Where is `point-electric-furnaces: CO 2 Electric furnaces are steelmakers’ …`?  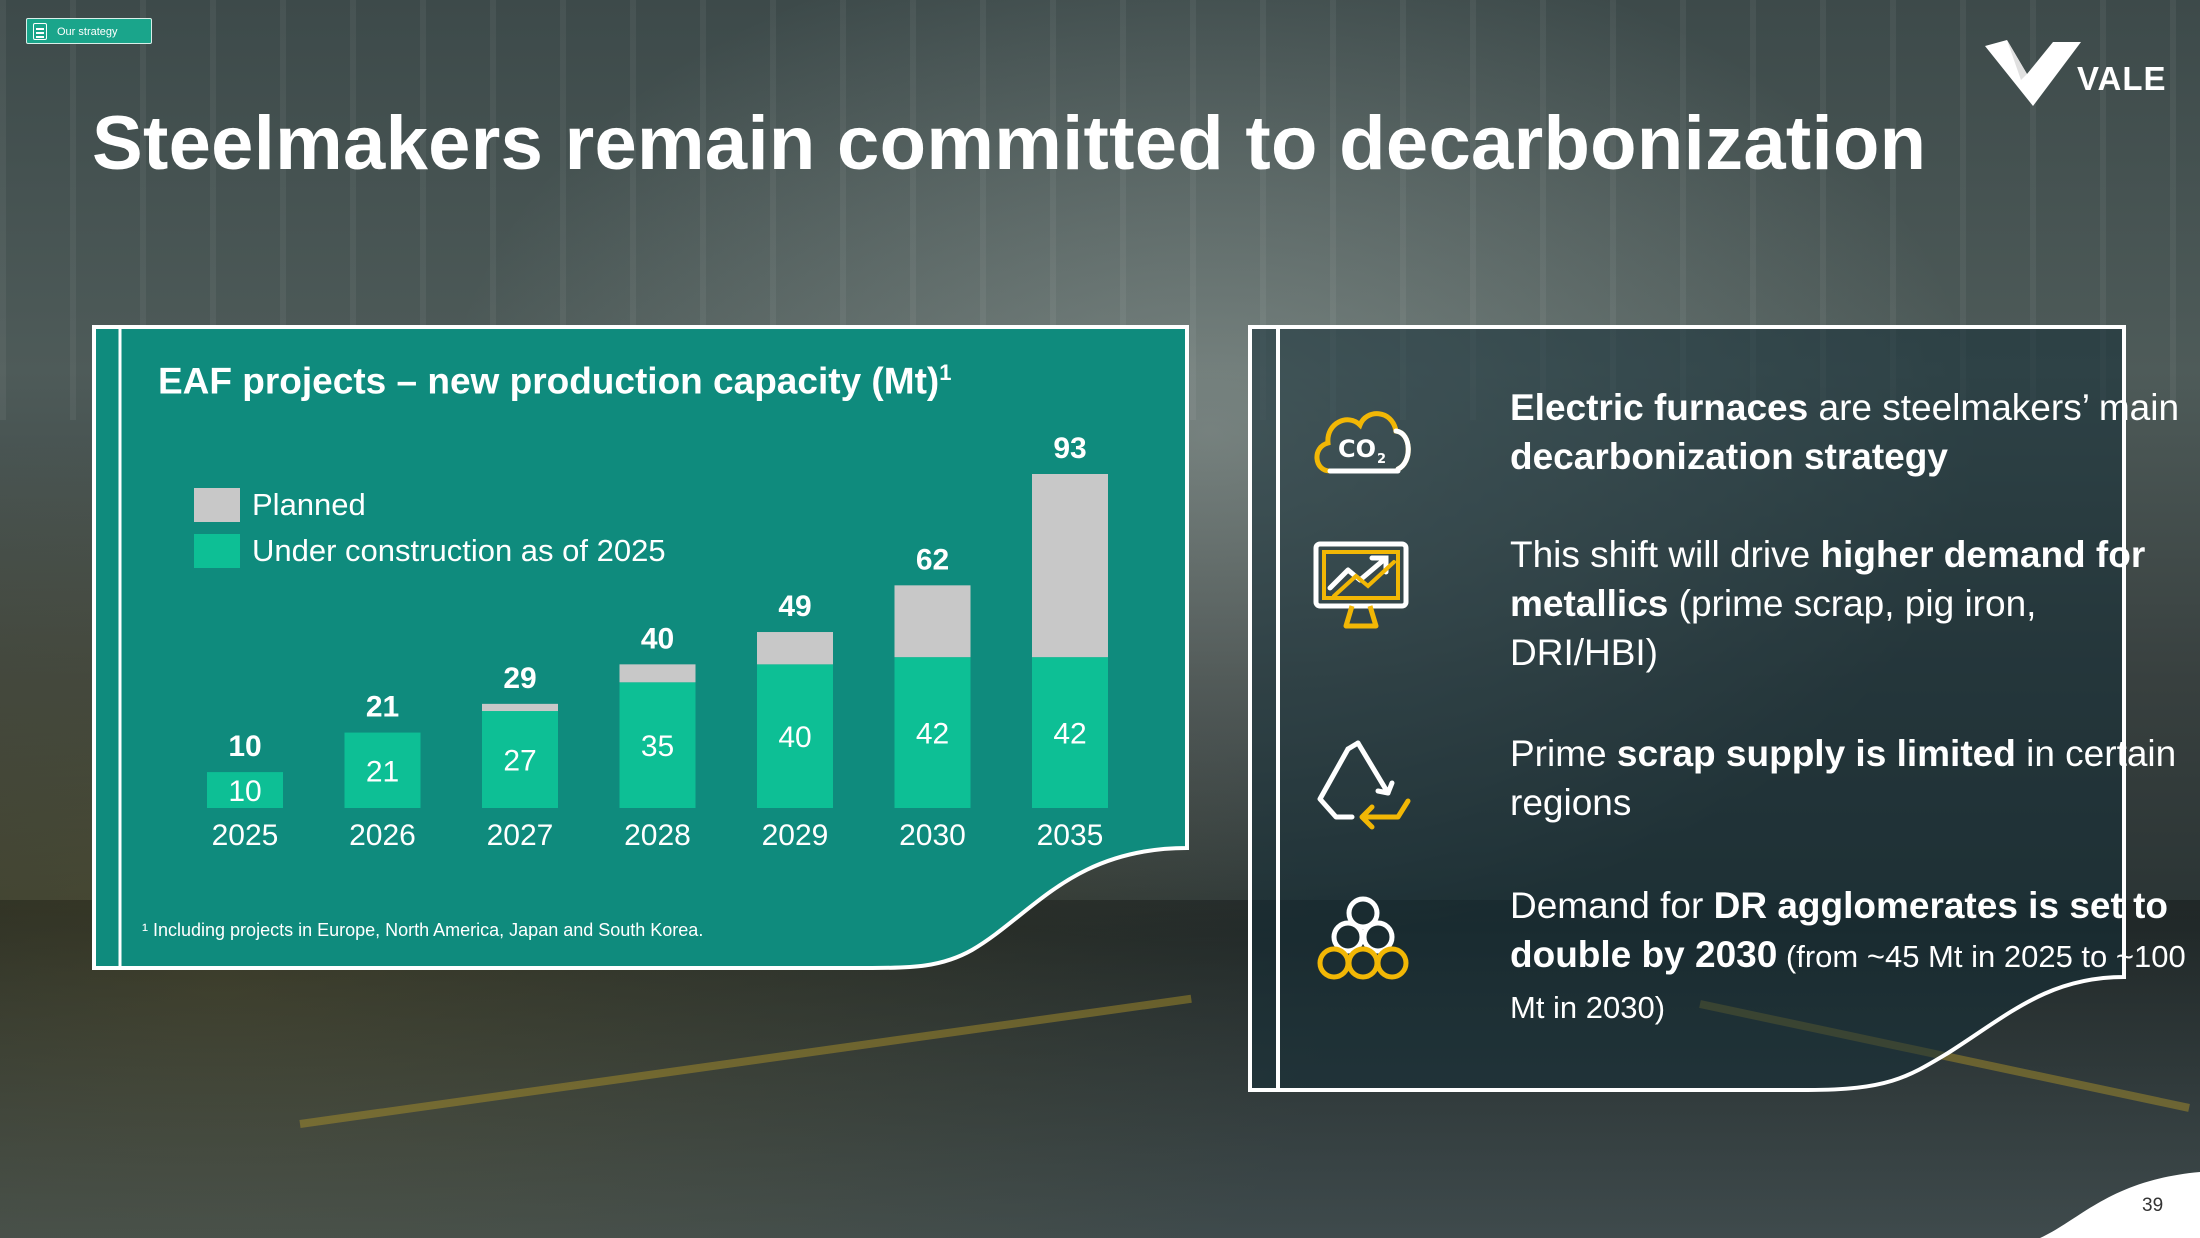 point-electric-furnaces: CO 2 Electric furnaces are steelmakers’ … is located at coordinates (1743, 438).